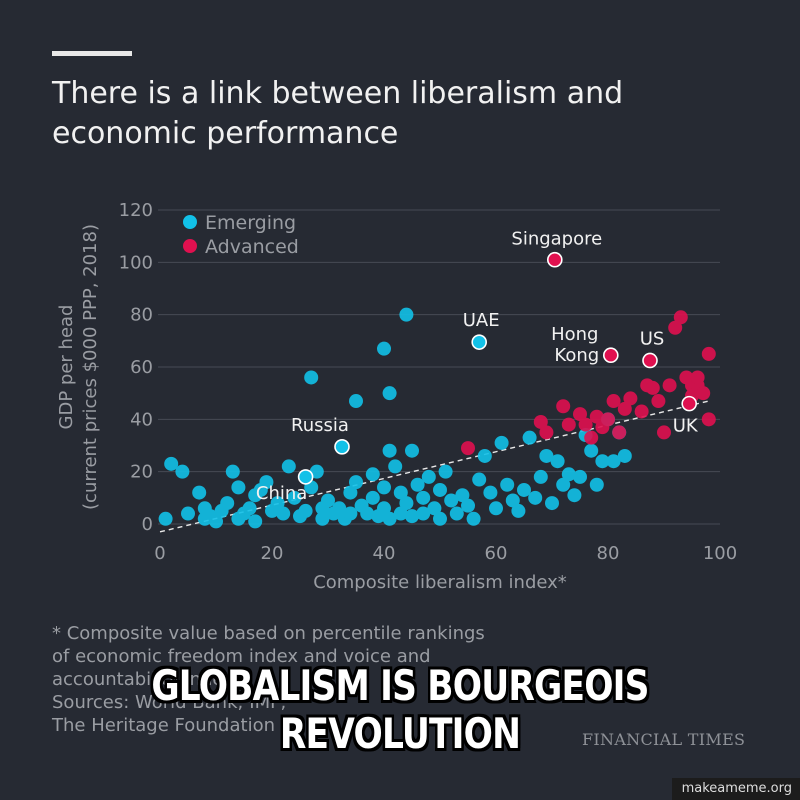  I want to click on x-axis-label: Composite liberalism index*, so click(440, 582).